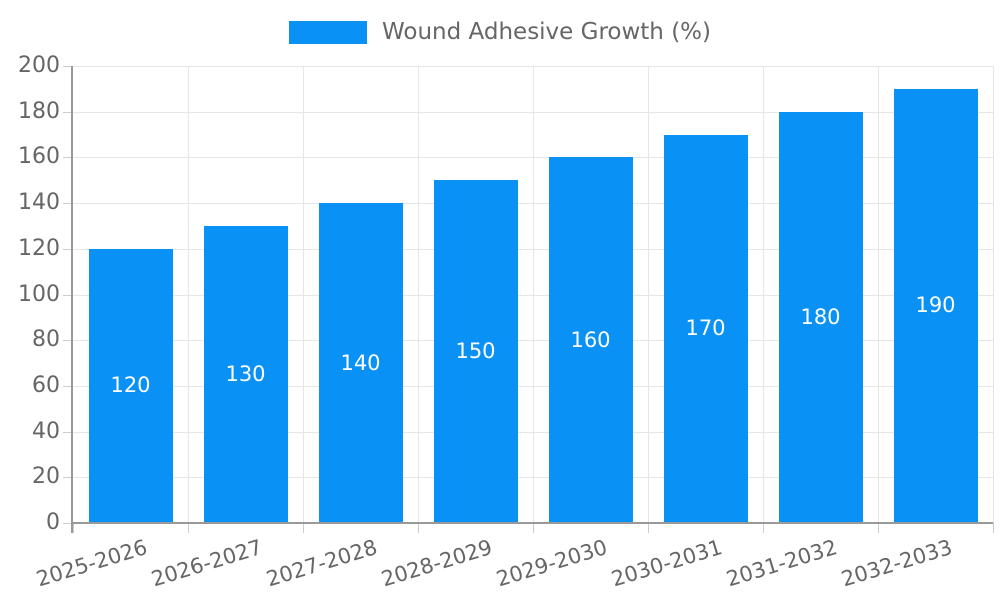  Describe the element at coordinates (39, 294) in the screenshot. I see `y-axis-tick-label: 100` at that location.